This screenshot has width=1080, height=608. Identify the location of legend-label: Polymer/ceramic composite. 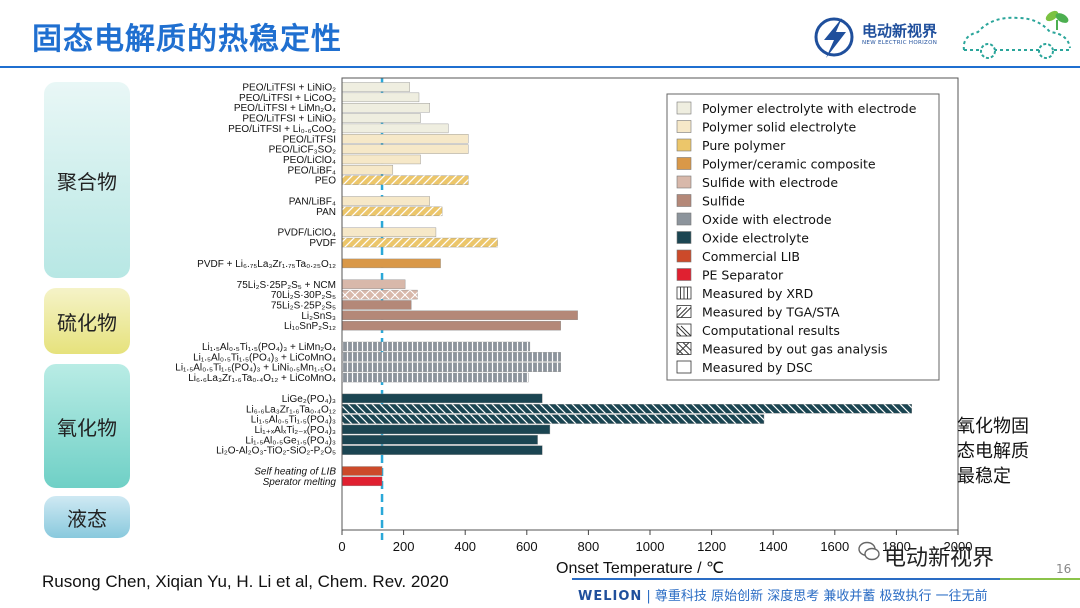
(789, 164).